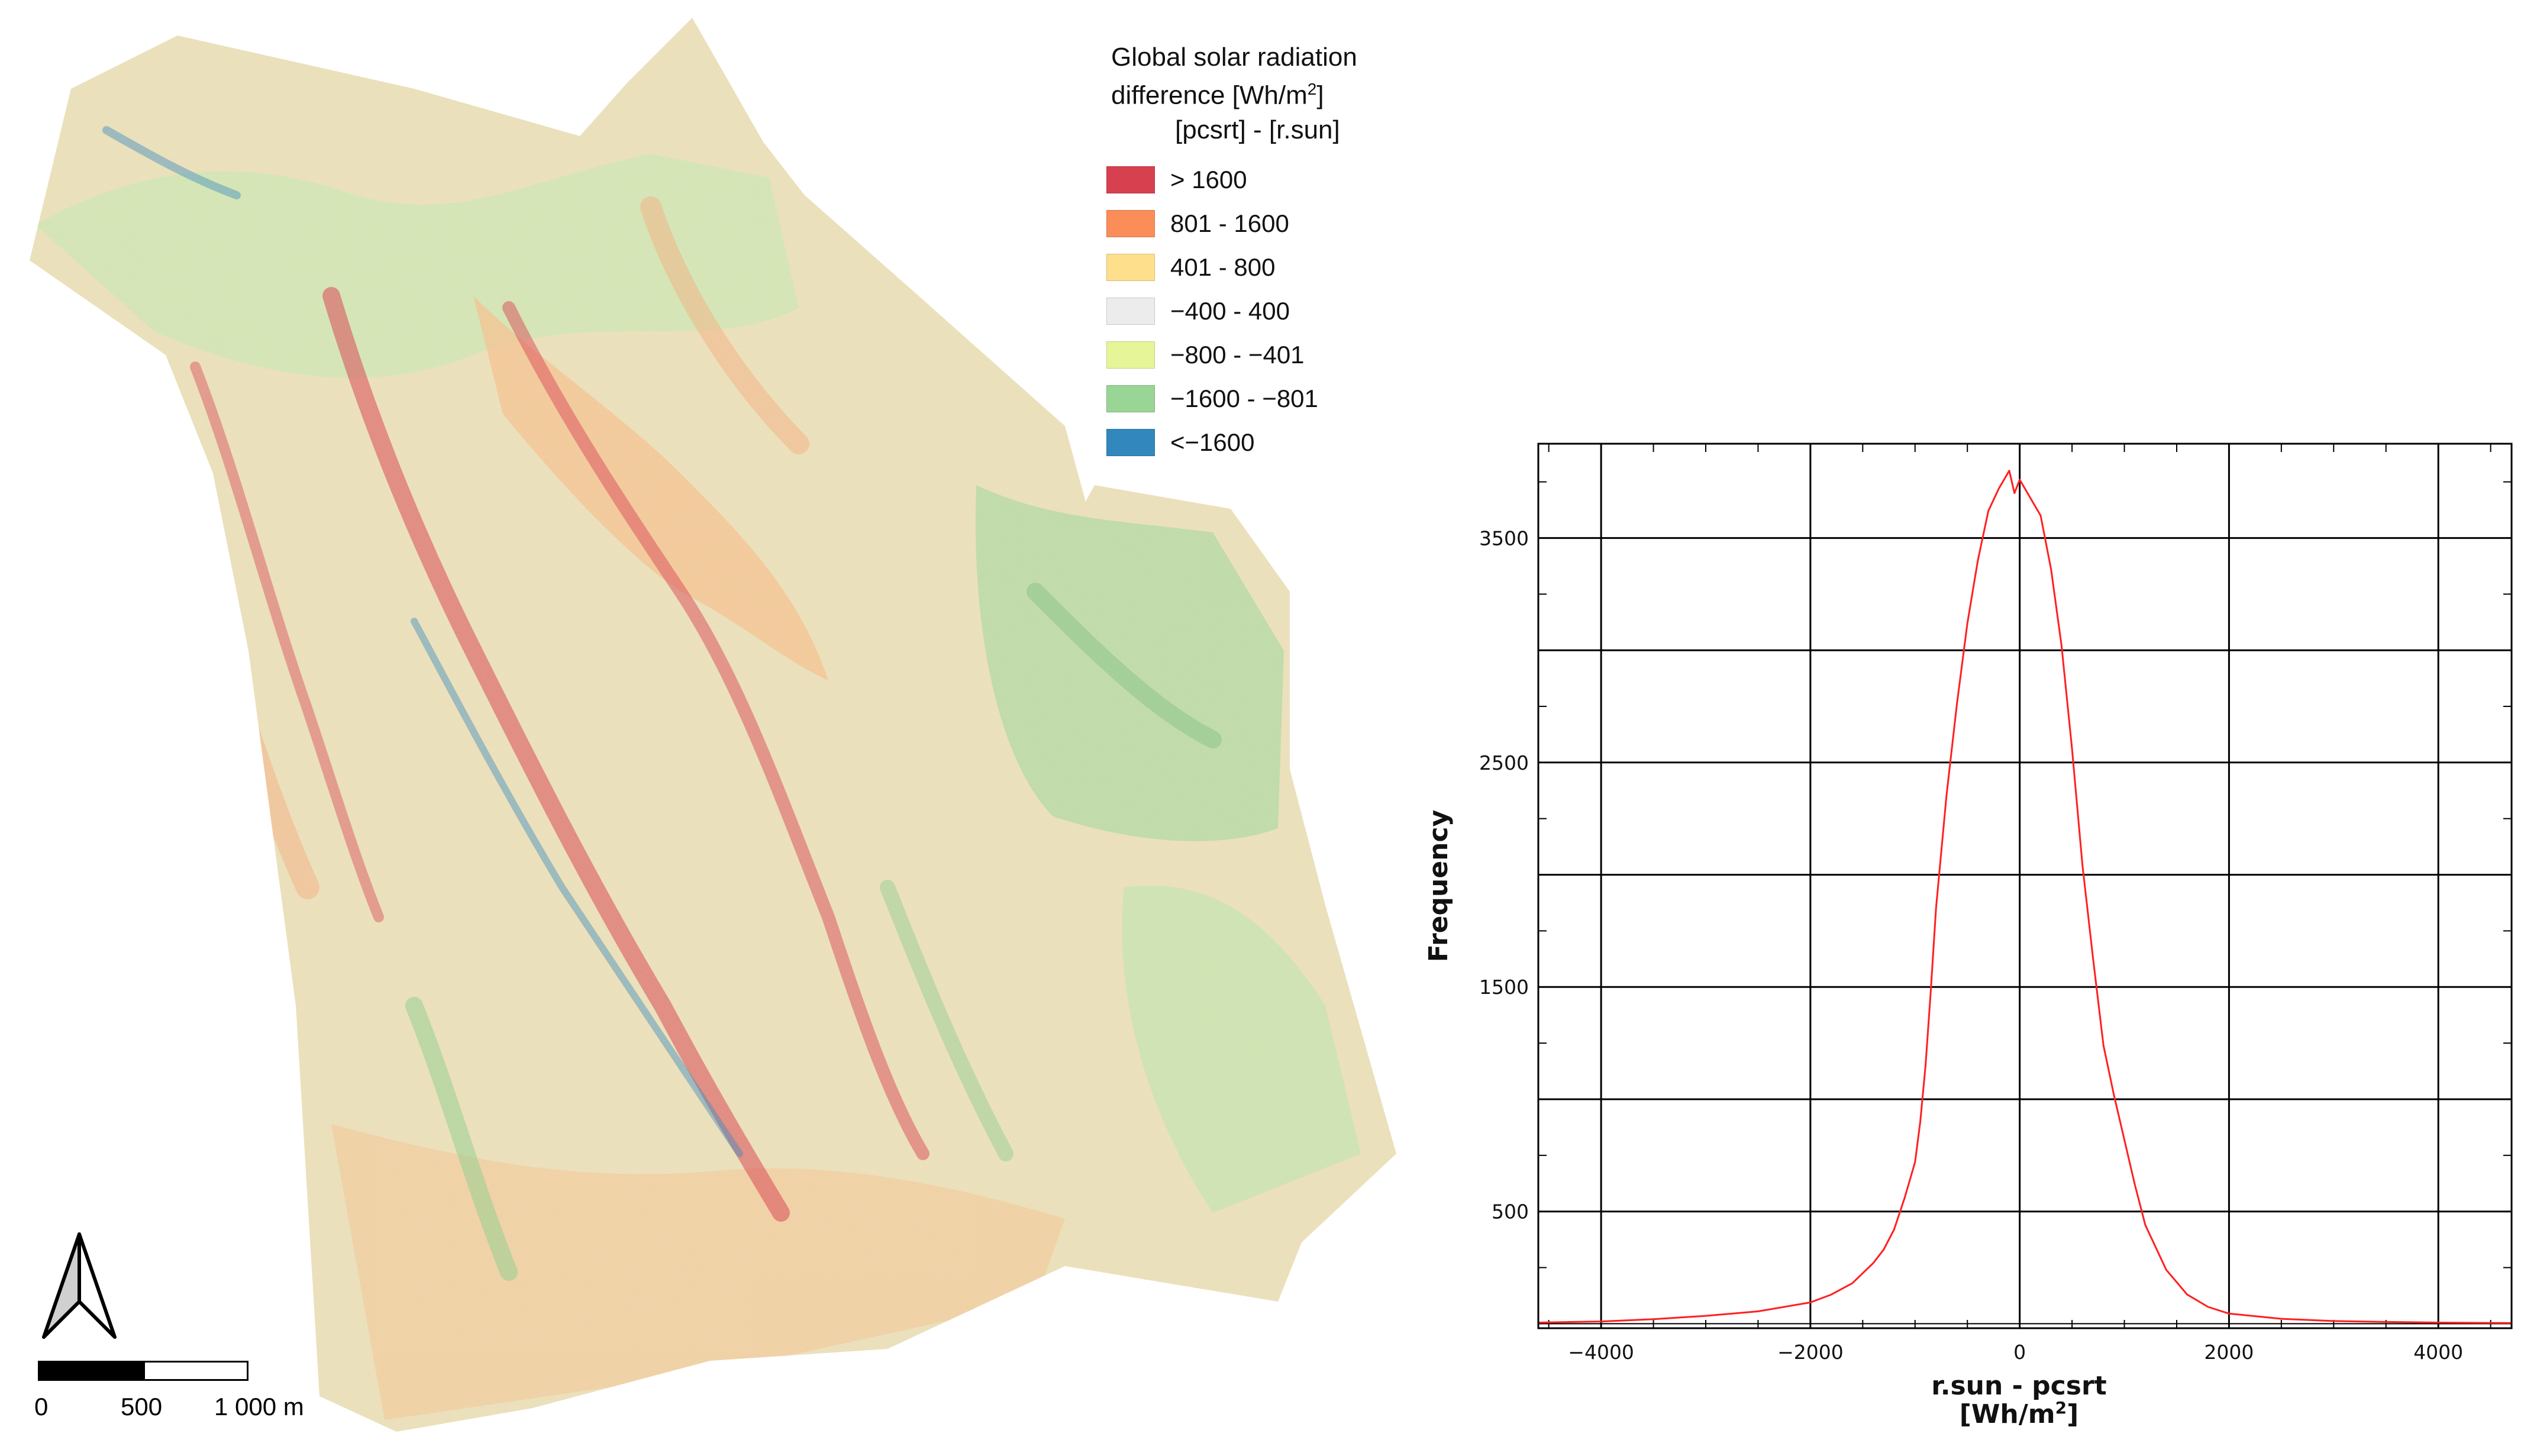  What do you see at coordinates (1510, 1211) in the screenshot?
I see `y-tick-label: 500` at bounding box center [1510, 1211].